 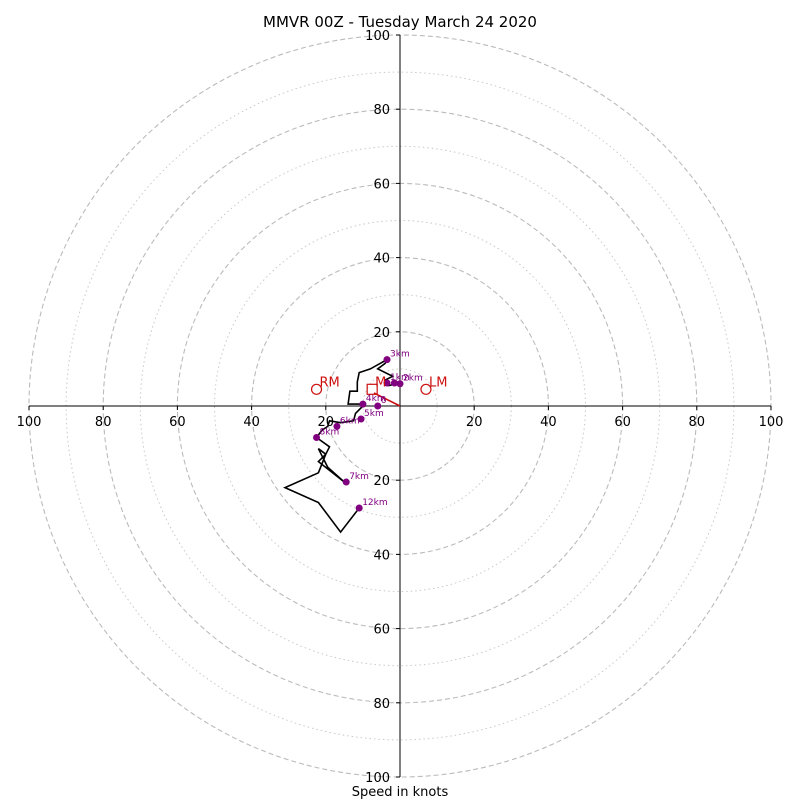 What do you see at coordinates (438, 382) in the screenshot?
I see `motion-label: LM` at bounding box center [438, 382].